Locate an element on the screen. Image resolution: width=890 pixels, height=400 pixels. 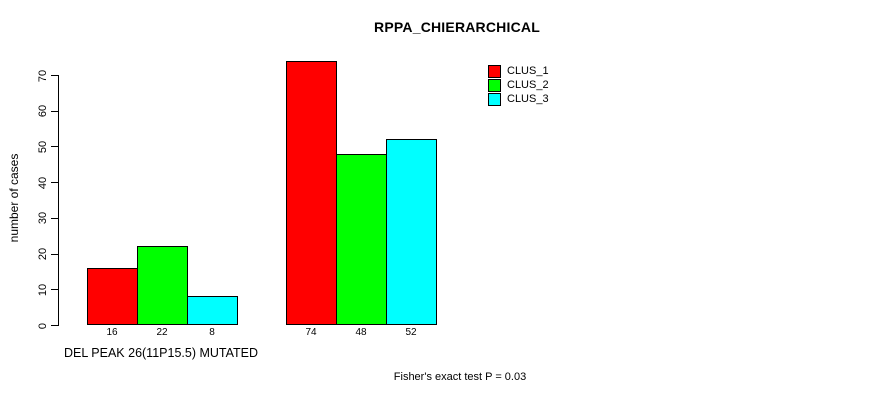
y-tick-label: 40 is located at coordinates (43, 182).